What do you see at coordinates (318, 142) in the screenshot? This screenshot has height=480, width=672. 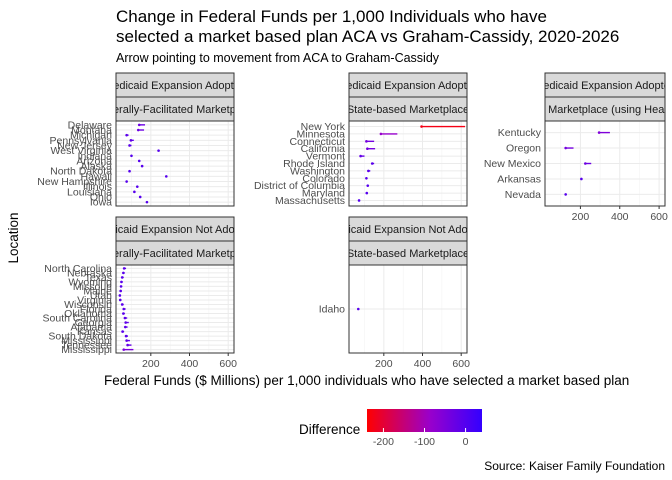 I see `y-tick-label: Connecticut` at bounding box center [318, 142].